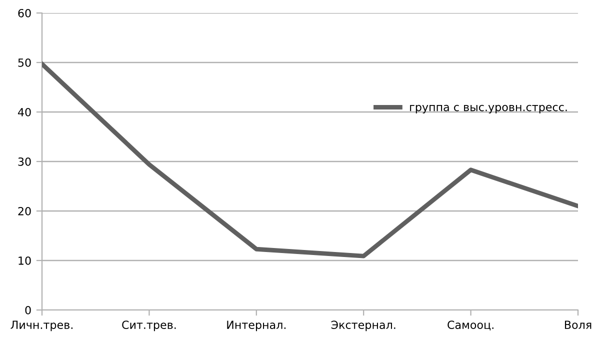  I want to click on y-tick-label: 10, so click(24, 260).